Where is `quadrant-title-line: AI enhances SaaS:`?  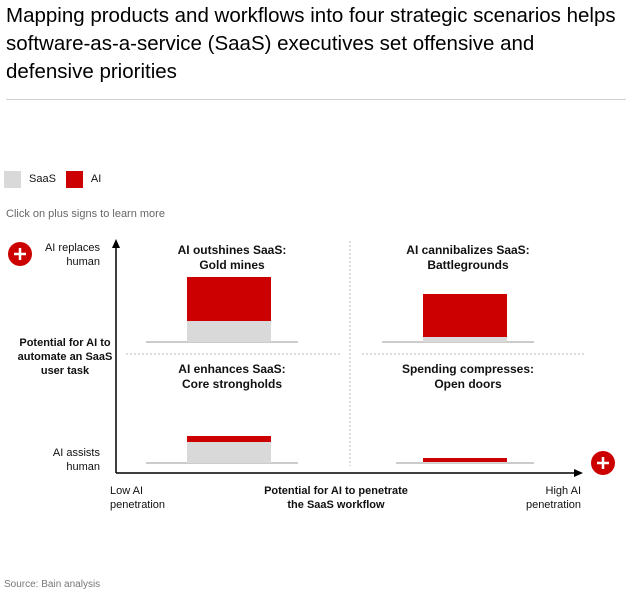 quadrant-title-line: AI enhances SaaS: is located at coordinates (232, 369).